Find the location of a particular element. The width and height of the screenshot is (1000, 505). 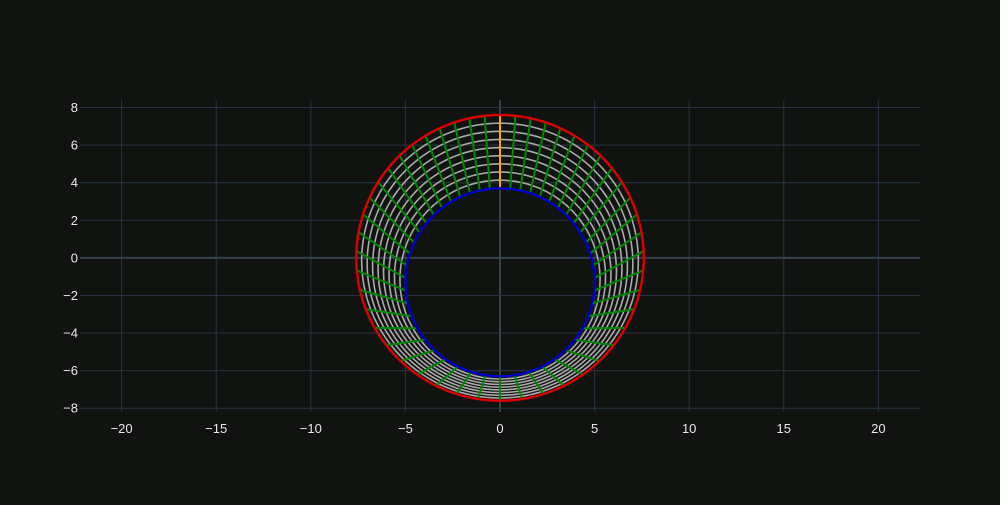

x-tick-label: −5 is located at coordinates (405, 428).